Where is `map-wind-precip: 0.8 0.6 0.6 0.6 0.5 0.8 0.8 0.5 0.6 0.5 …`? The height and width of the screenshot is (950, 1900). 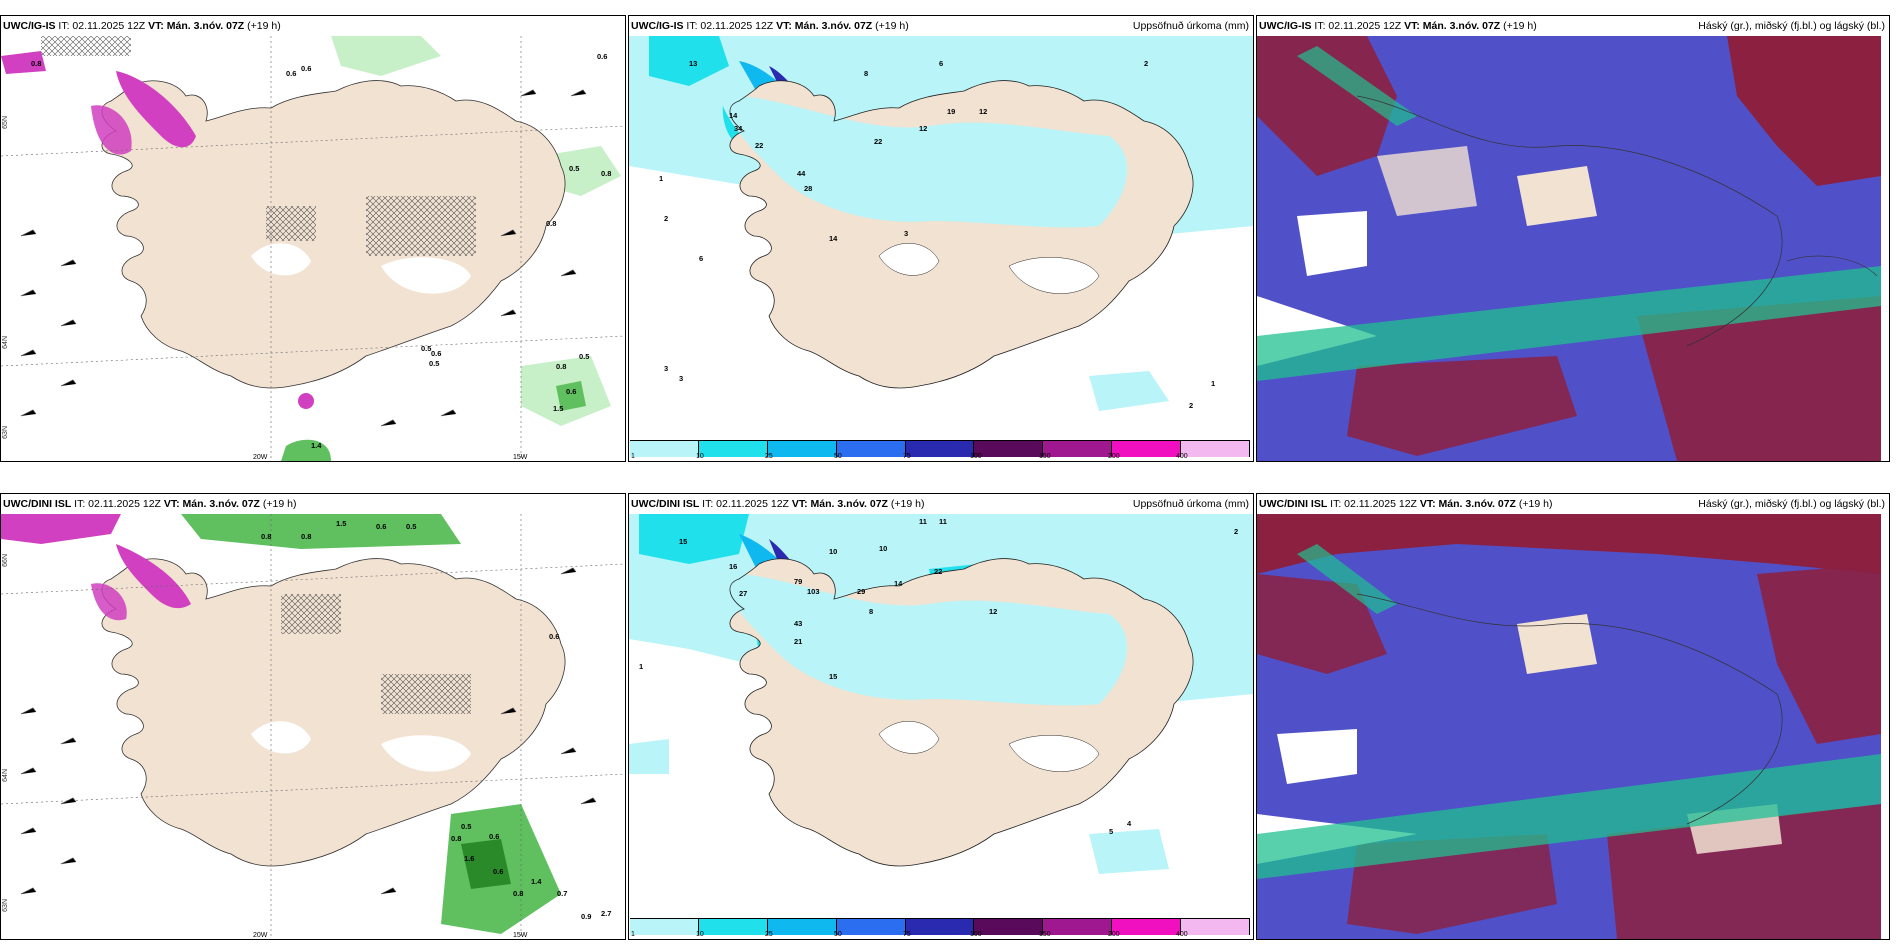 map-wind-precip: 0.8 0.6 0.6 0.6 0.5 0.8 0.8 0.5 0.6 0.5 … is located at coordinates (313, 248).